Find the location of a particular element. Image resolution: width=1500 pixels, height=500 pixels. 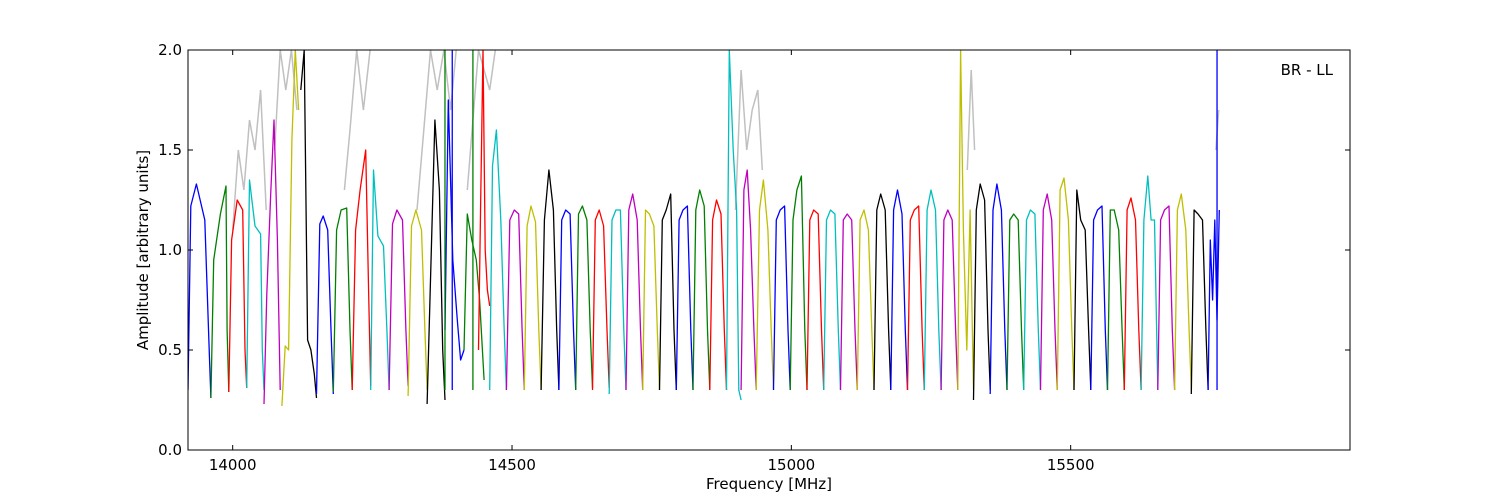

x-tick-label-0: 14000 is located at coordinates (233, 465).